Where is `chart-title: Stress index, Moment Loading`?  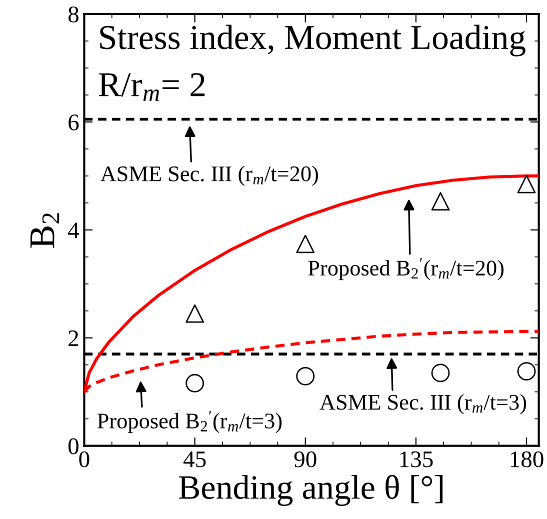
chart-title: Stress index, Moment Loading is located at coordinates (313, 40).